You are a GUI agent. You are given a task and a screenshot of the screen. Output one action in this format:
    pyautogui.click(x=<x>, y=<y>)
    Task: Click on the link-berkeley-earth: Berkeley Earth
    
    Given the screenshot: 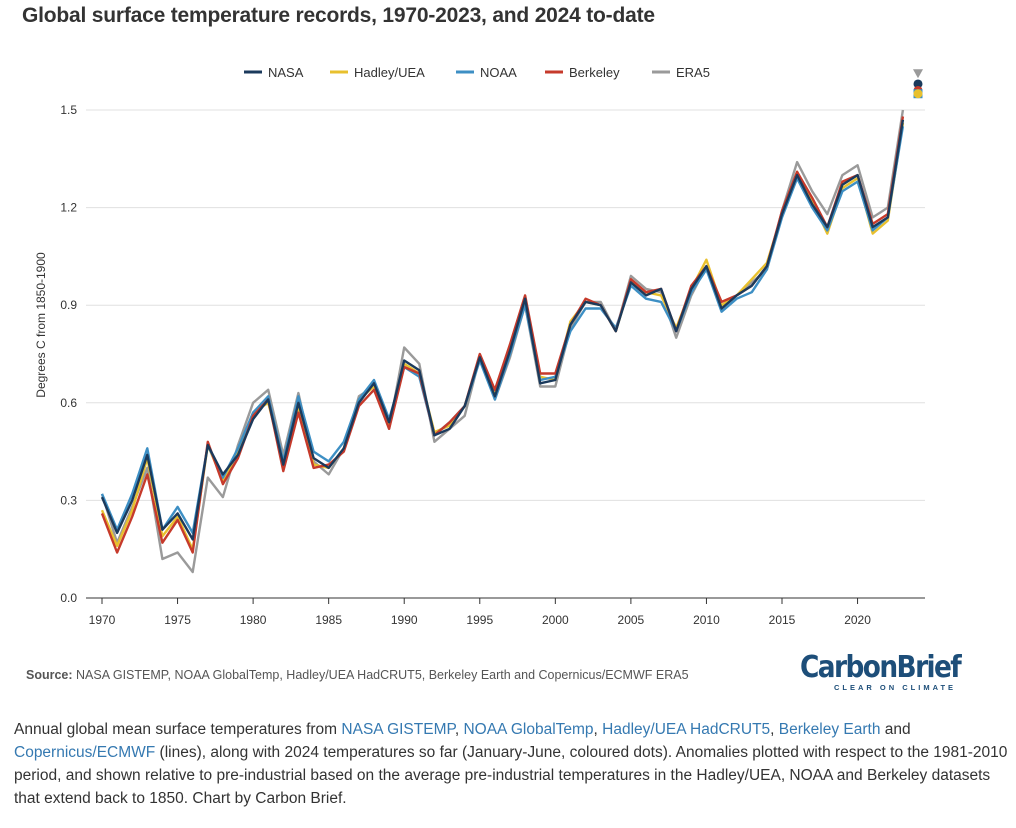 What is the action you would take?
    pyautogui.click(x=829, y=729)
    